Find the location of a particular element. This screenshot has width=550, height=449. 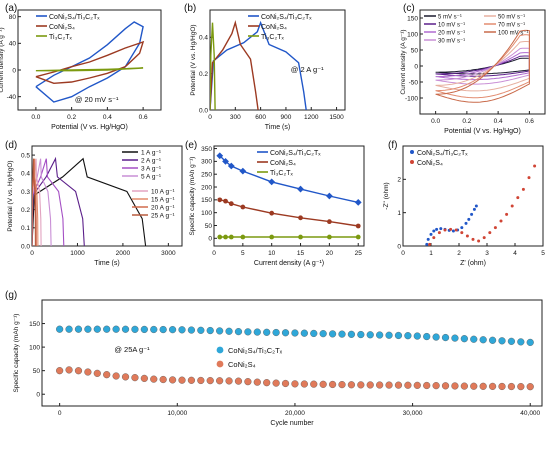

legend-swatch is located at coordinates (412, 162).